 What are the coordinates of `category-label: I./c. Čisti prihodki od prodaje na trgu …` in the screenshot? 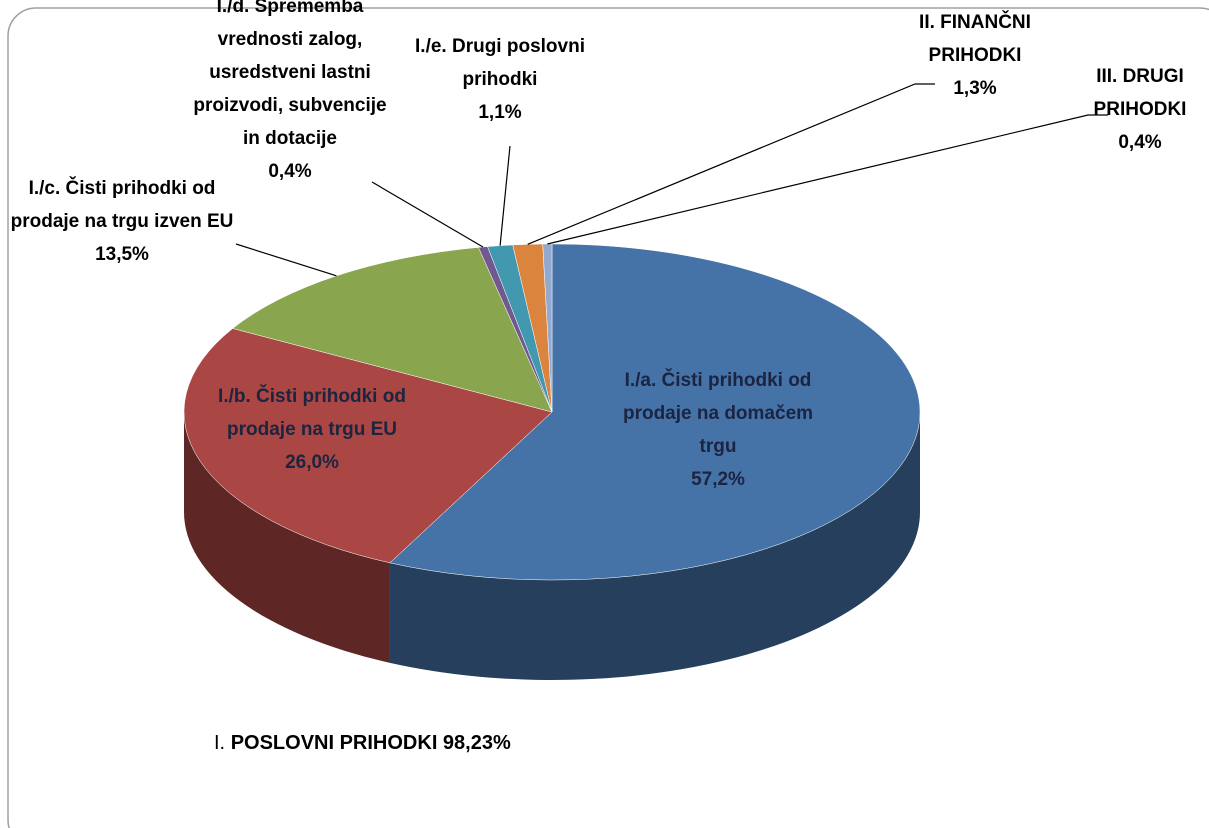 It's located at (122, 205).